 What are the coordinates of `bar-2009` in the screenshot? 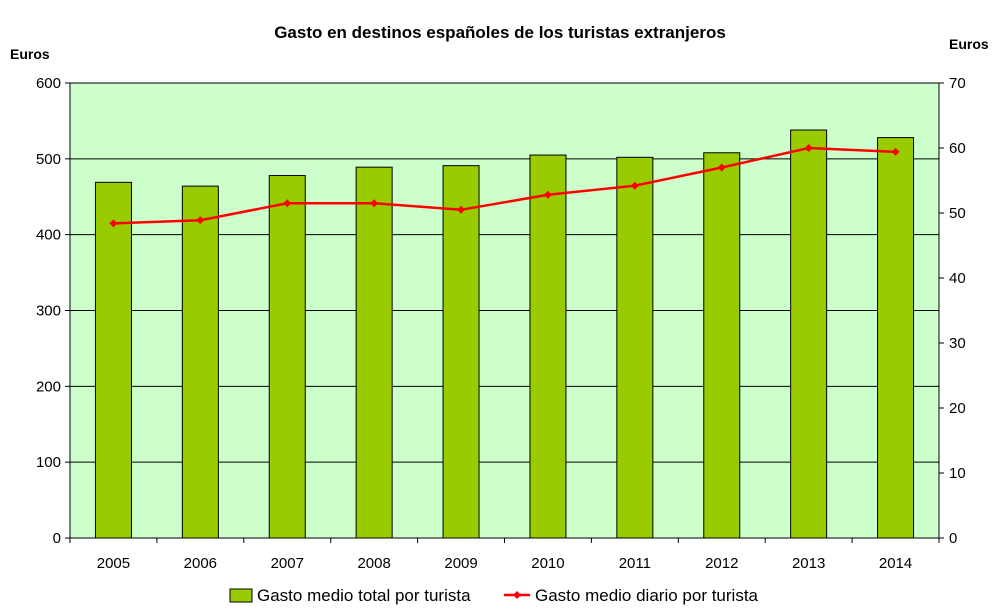 It's located at (461, 352).